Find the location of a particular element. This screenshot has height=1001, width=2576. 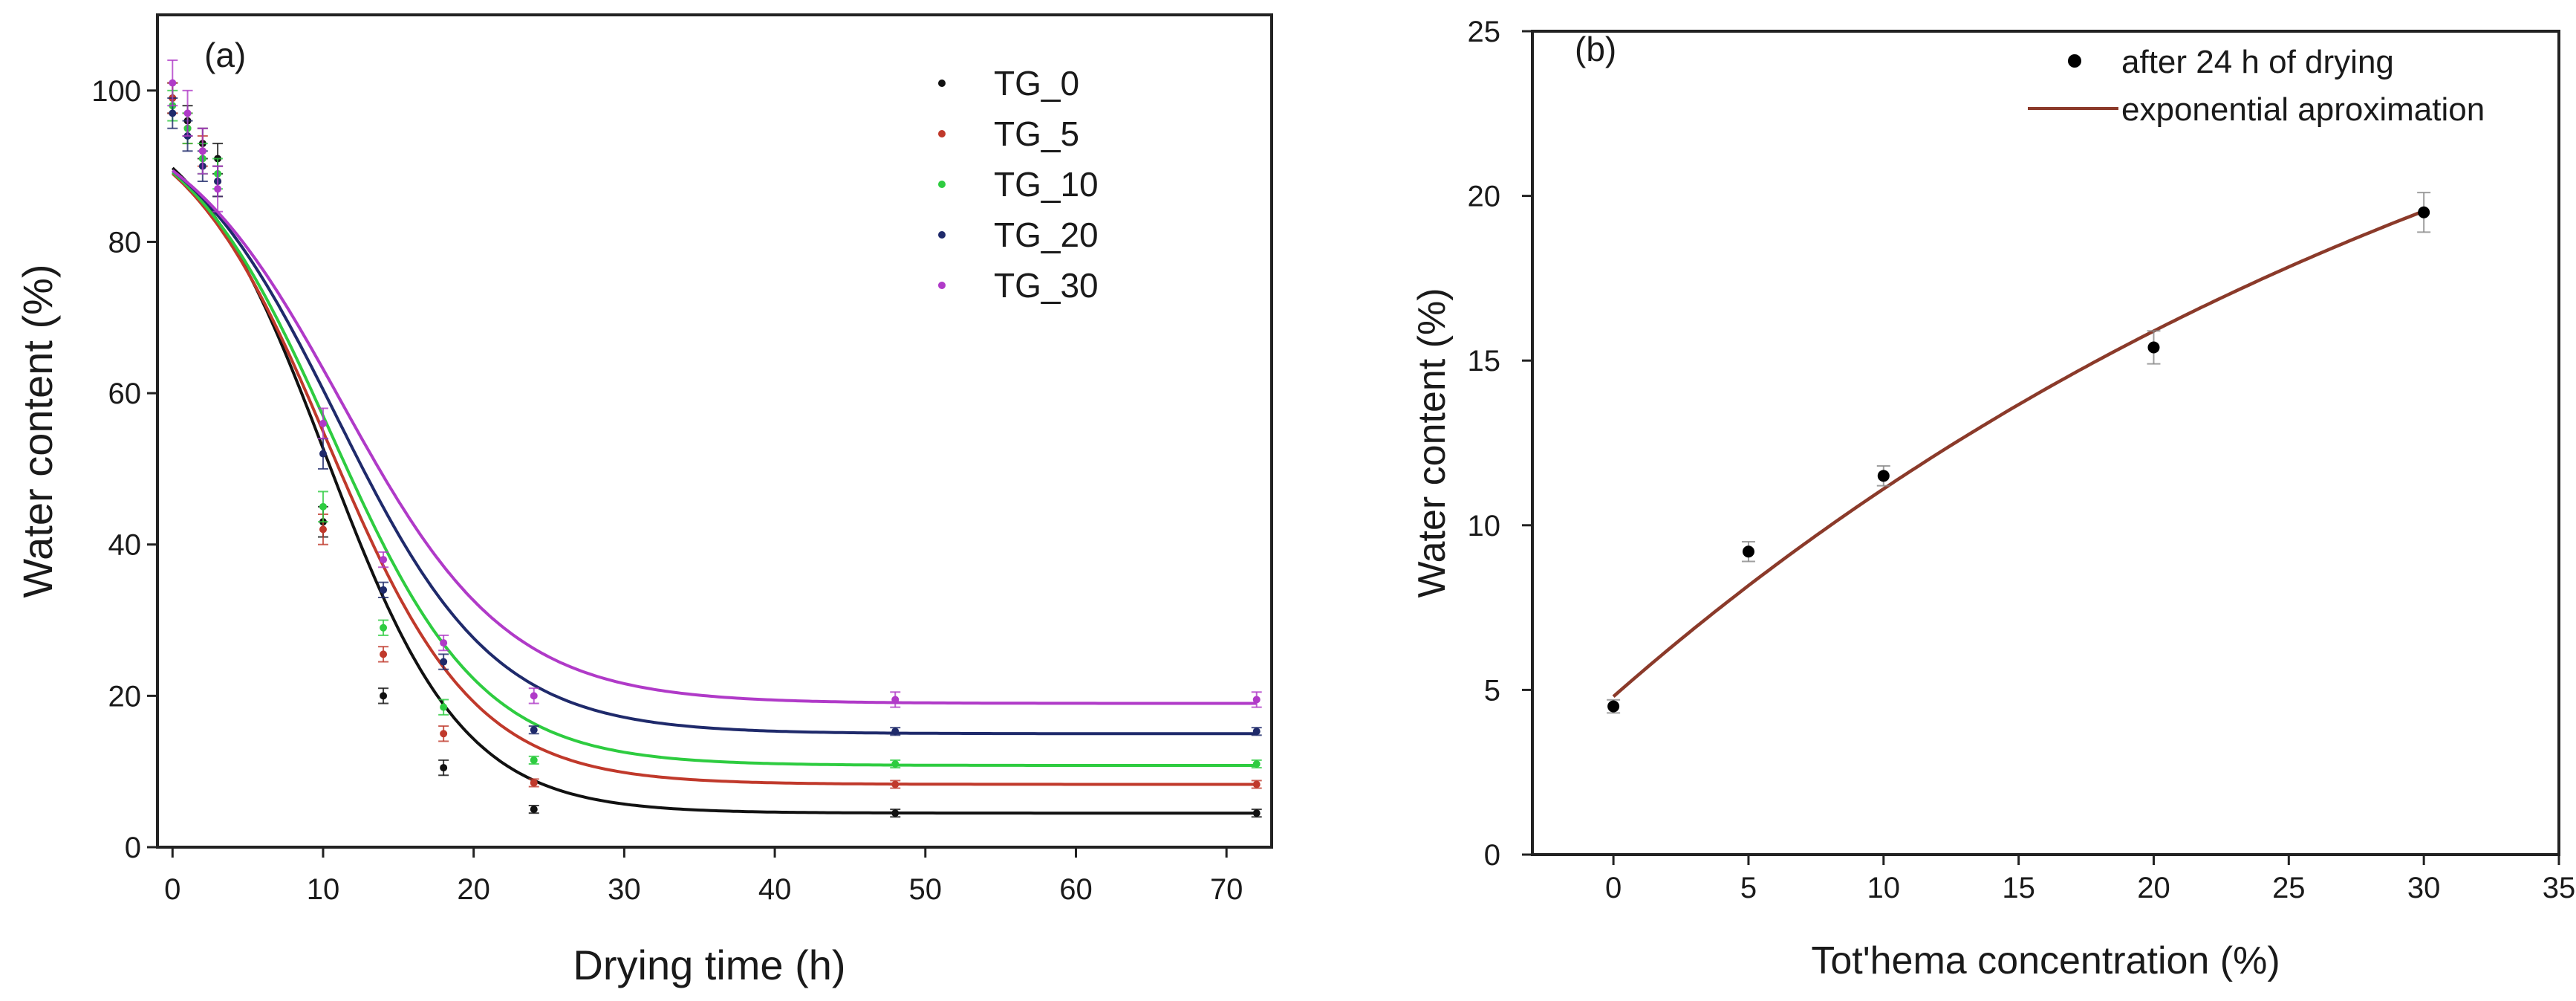

legend-marker-tg30 is located at coordinates (942, 285).